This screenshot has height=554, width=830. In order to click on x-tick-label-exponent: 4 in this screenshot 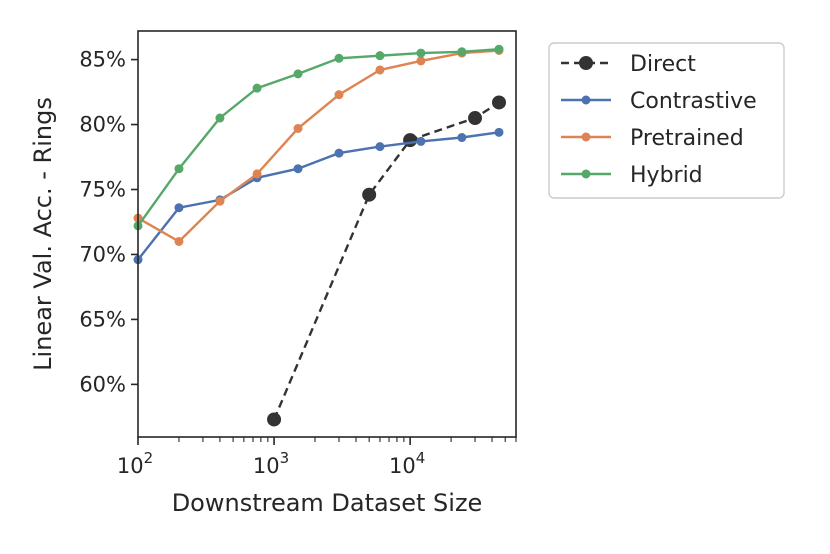, I will do `click(421, 458)`.